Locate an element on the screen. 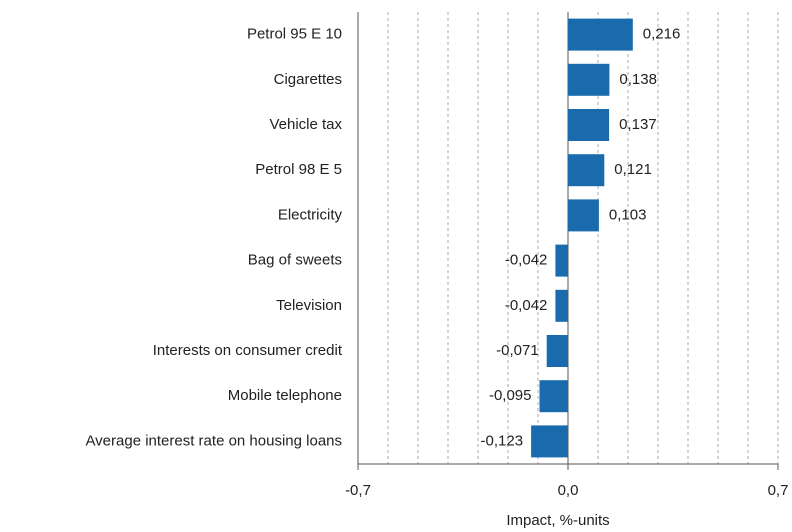 The height and width of the screenshot is (532, 792). y-tick-label: Interests on consumer credit is located at coordinates (248, 350).